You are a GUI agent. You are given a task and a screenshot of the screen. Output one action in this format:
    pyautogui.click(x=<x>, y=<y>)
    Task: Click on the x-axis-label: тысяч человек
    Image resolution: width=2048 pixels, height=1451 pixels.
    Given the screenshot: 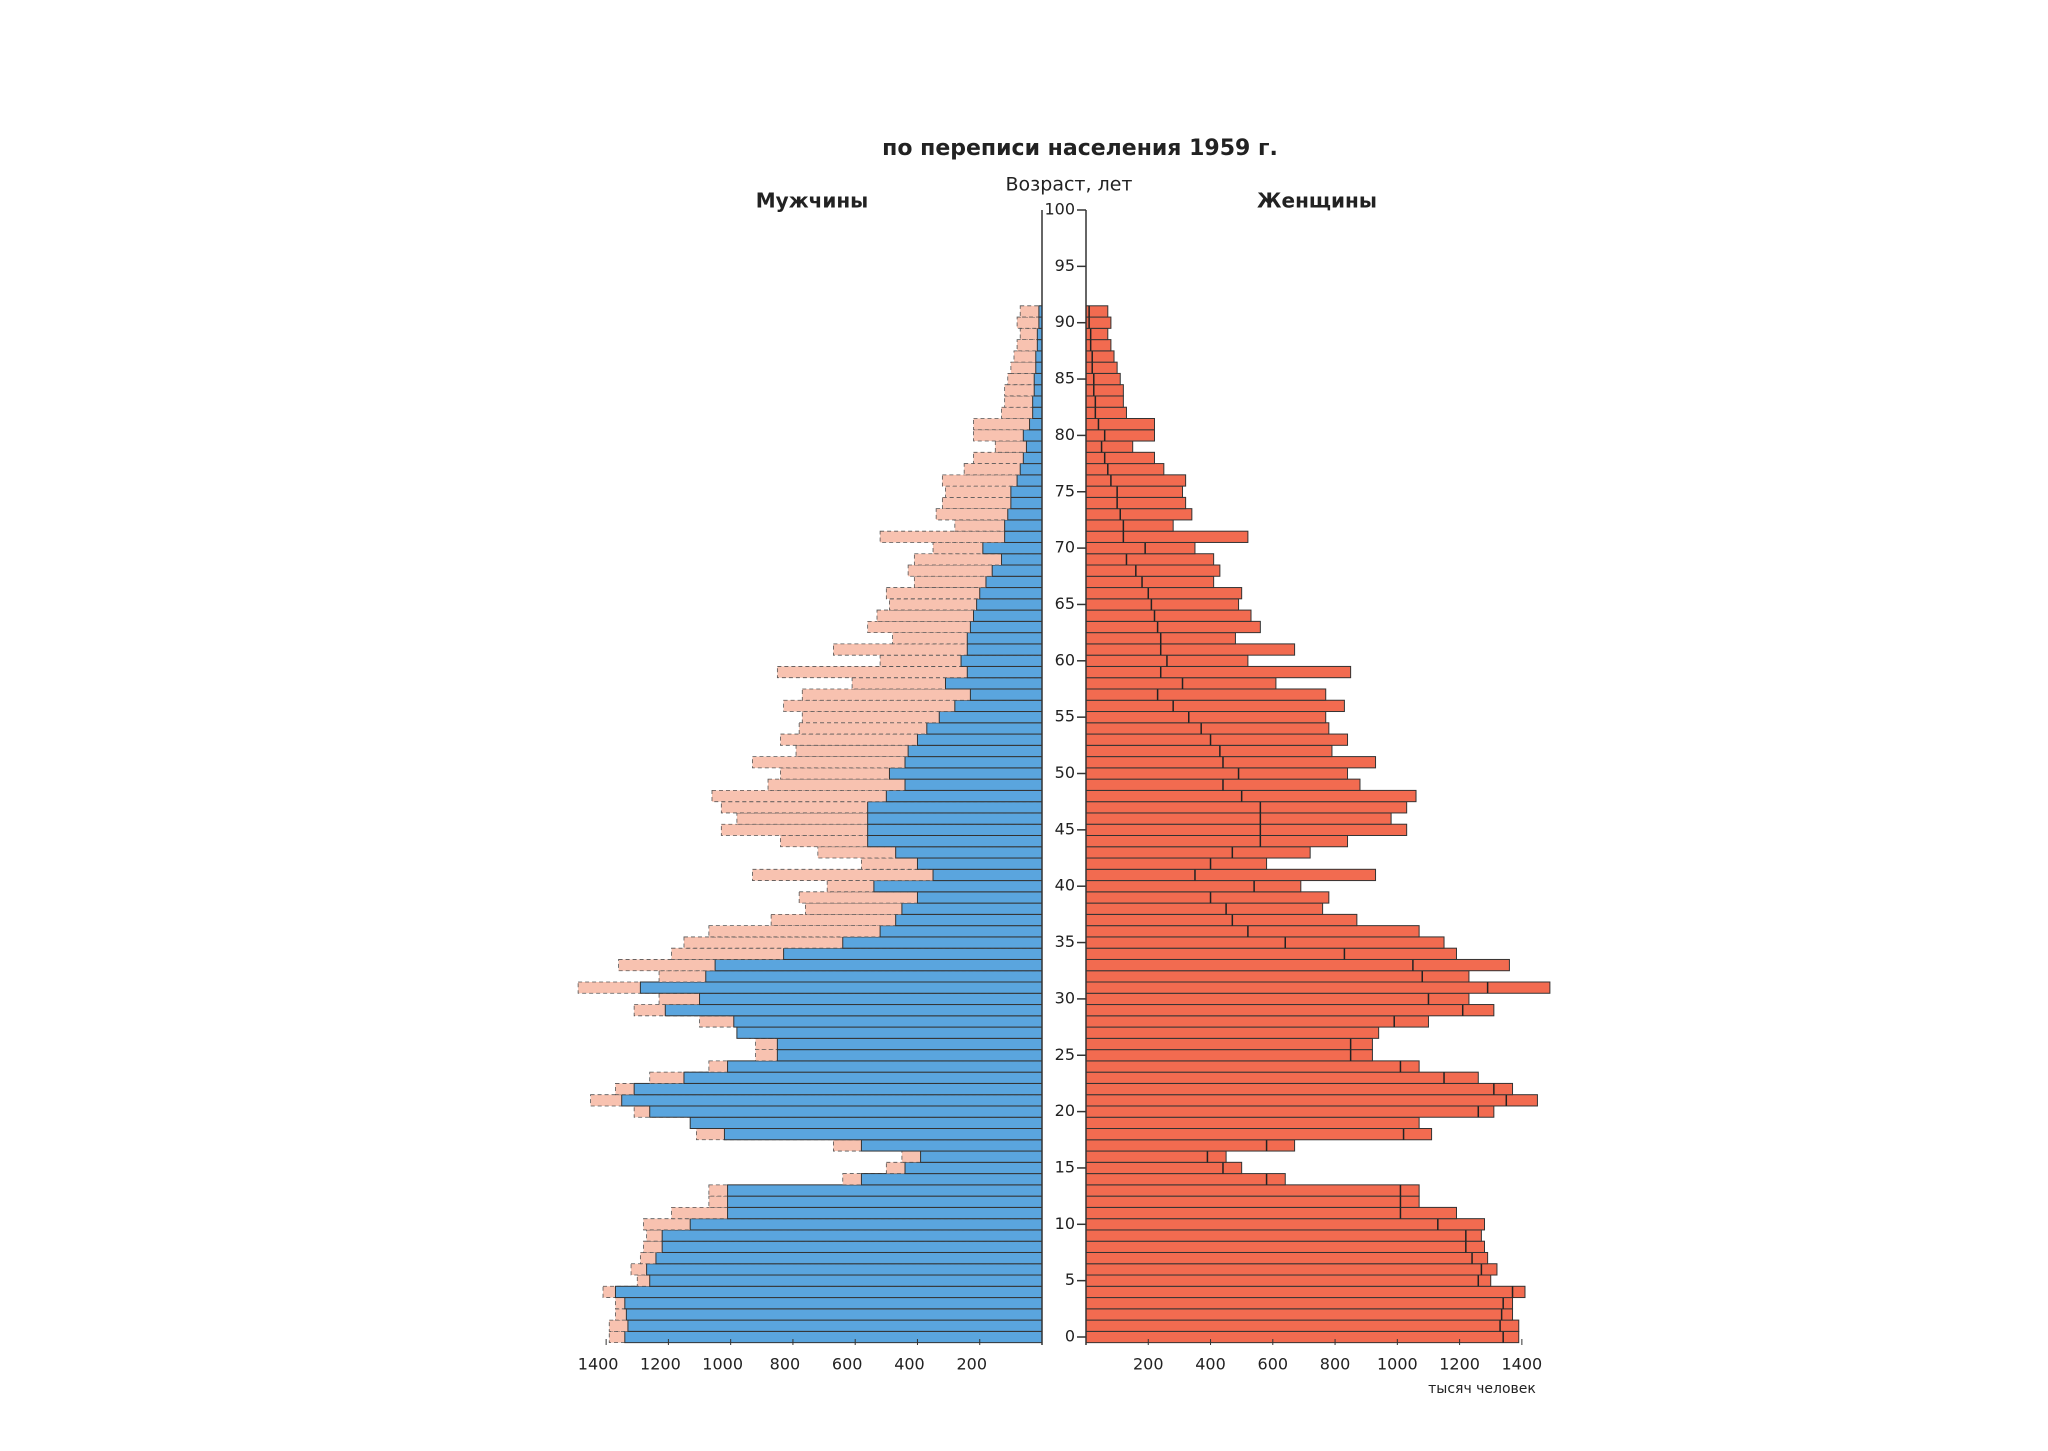 What is the action you would take?
    pyautogui.click(x=1482, y=1389)
    